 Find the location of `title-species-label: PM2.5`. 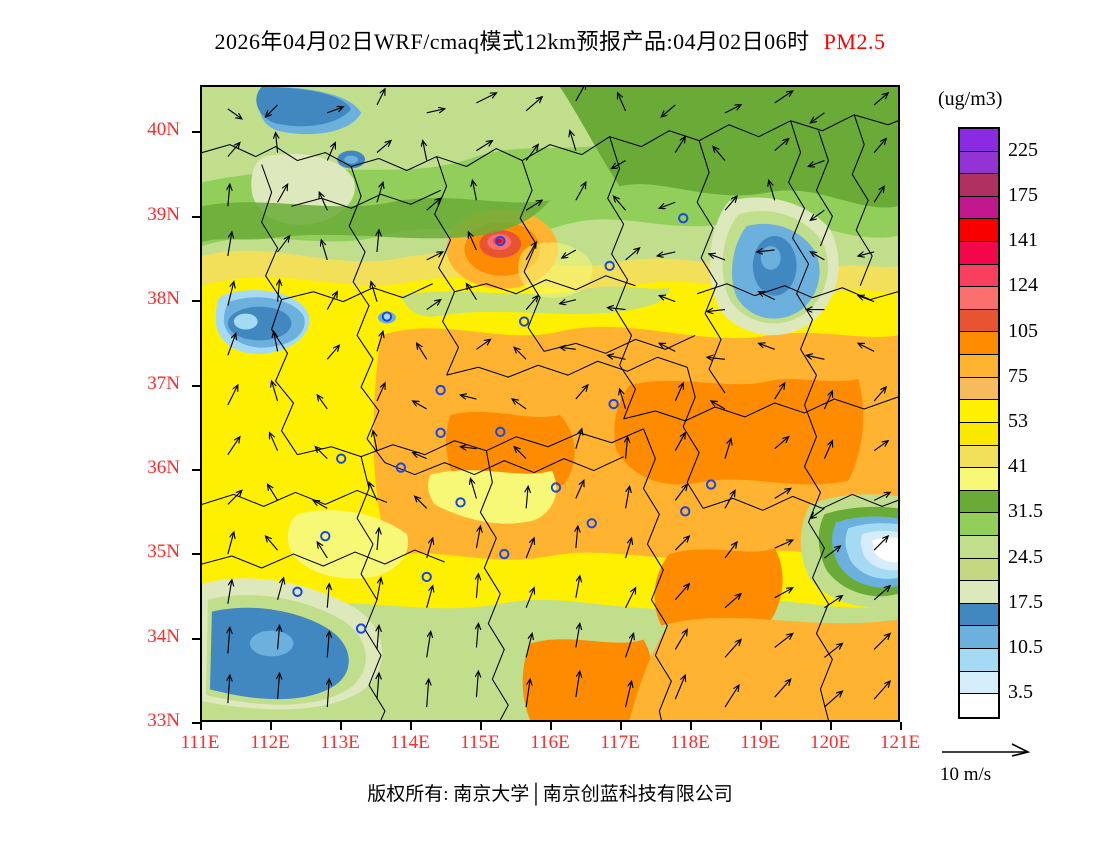

title-species-label: PM2.5 is located at coordinates (854, 41).